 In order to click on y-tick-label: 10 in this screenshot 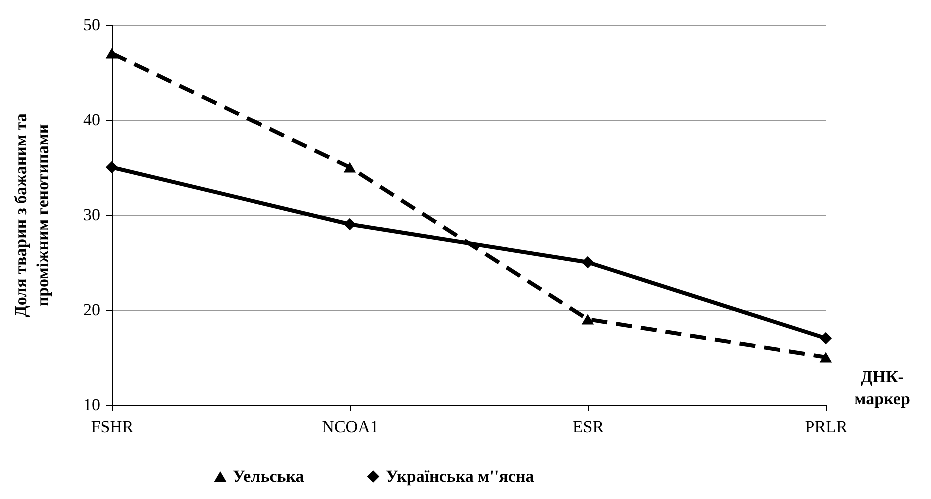, I will do `click(92, 405)`.